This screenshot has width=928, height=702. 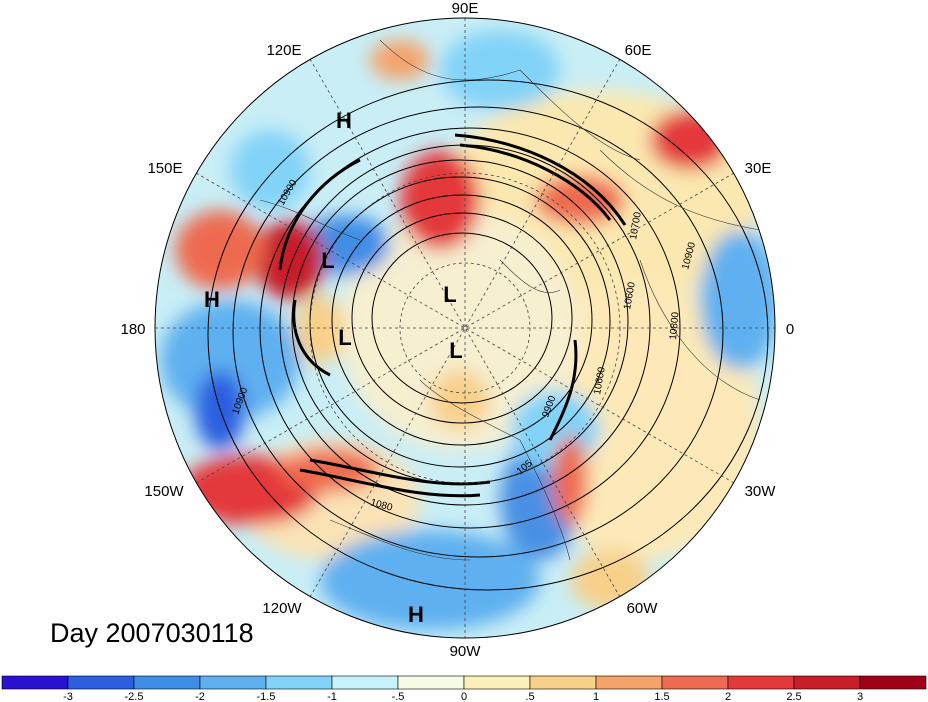 What do you see at coordinates (164, 491) in the screenshot?
I see `lon-label-150w: 150W` at bounding box center [164, 491].